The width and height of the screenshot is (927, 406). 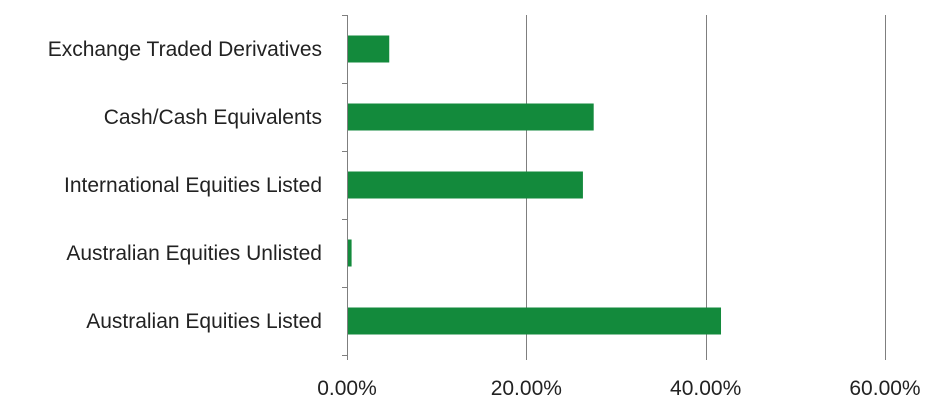 What do you see at coordinates (526, 388) in the screenshot?
I see `x-tick-label: 20.00%` at bounding box center [526, 388].